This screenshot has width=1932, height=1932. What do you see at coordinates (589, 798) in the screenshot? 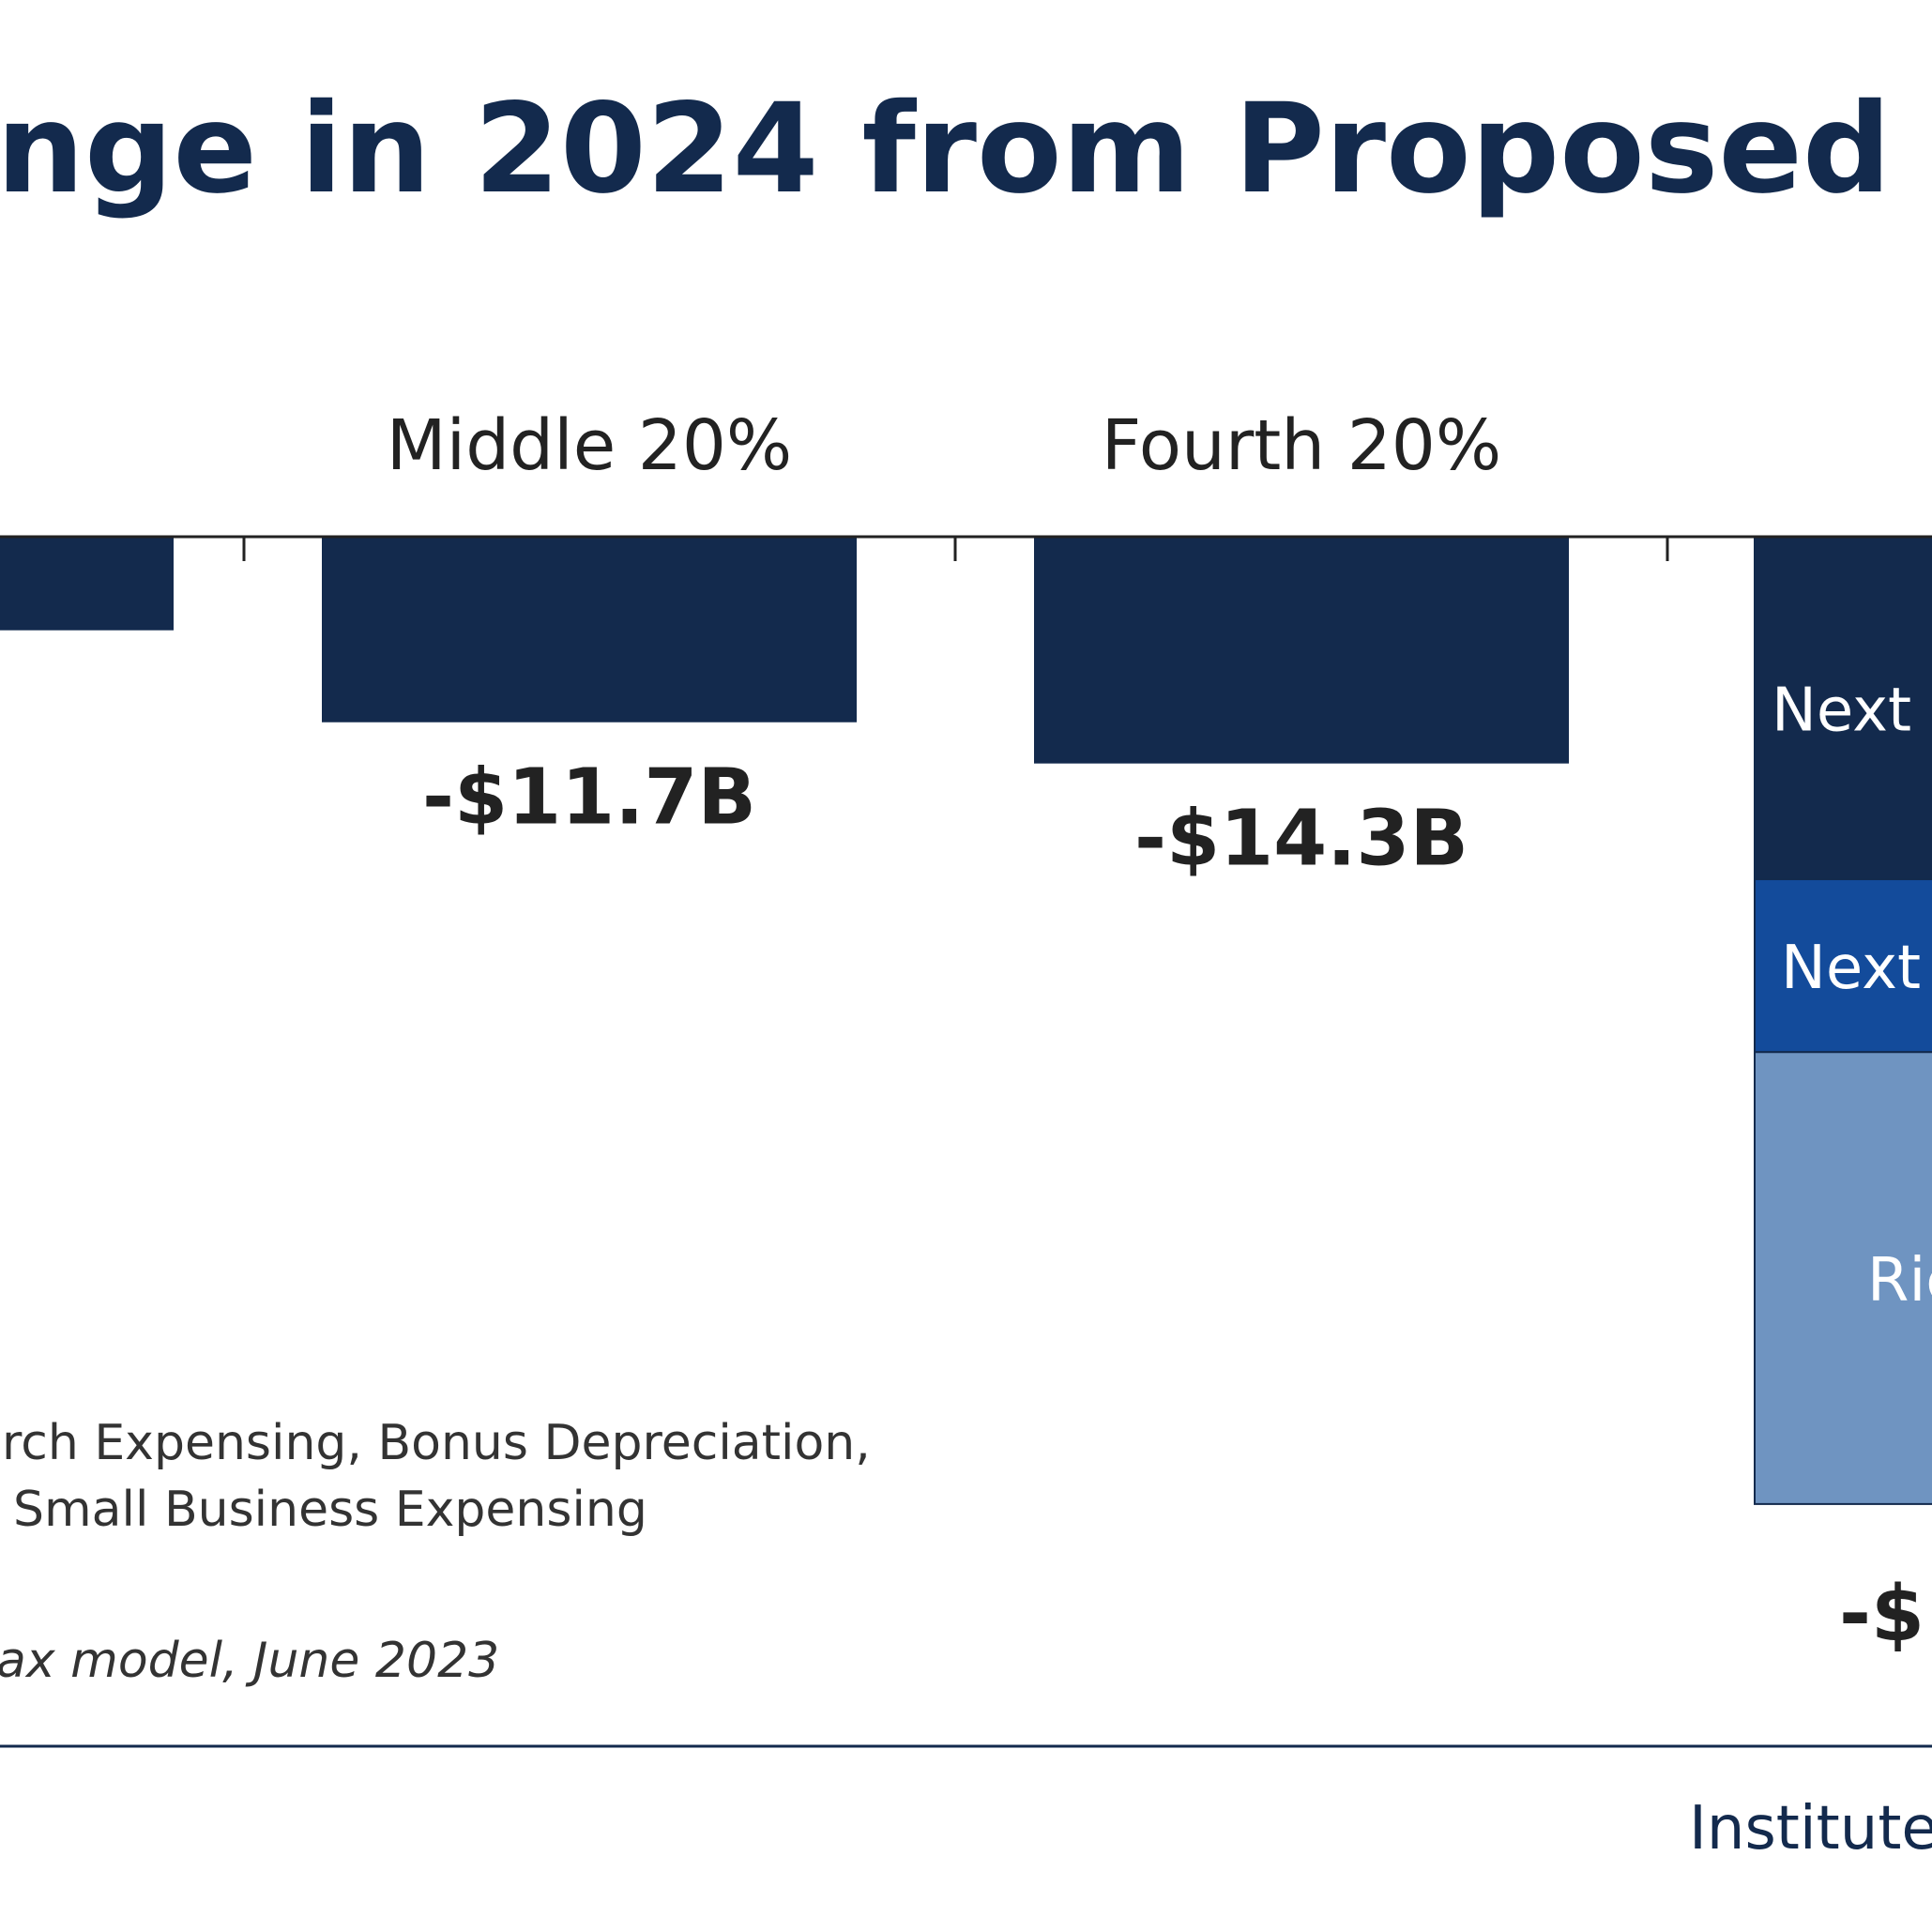
I see `value-label-1: -$11.7B` at bounding box center [589, 798].